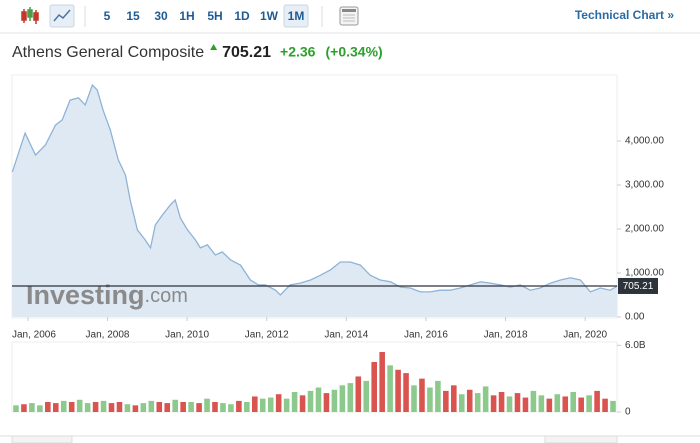  What do you see at coordinates (624, 15) in the screenshot?
I see `technical-chart-link: Technical Chart »` at bounding box center [624, 15].